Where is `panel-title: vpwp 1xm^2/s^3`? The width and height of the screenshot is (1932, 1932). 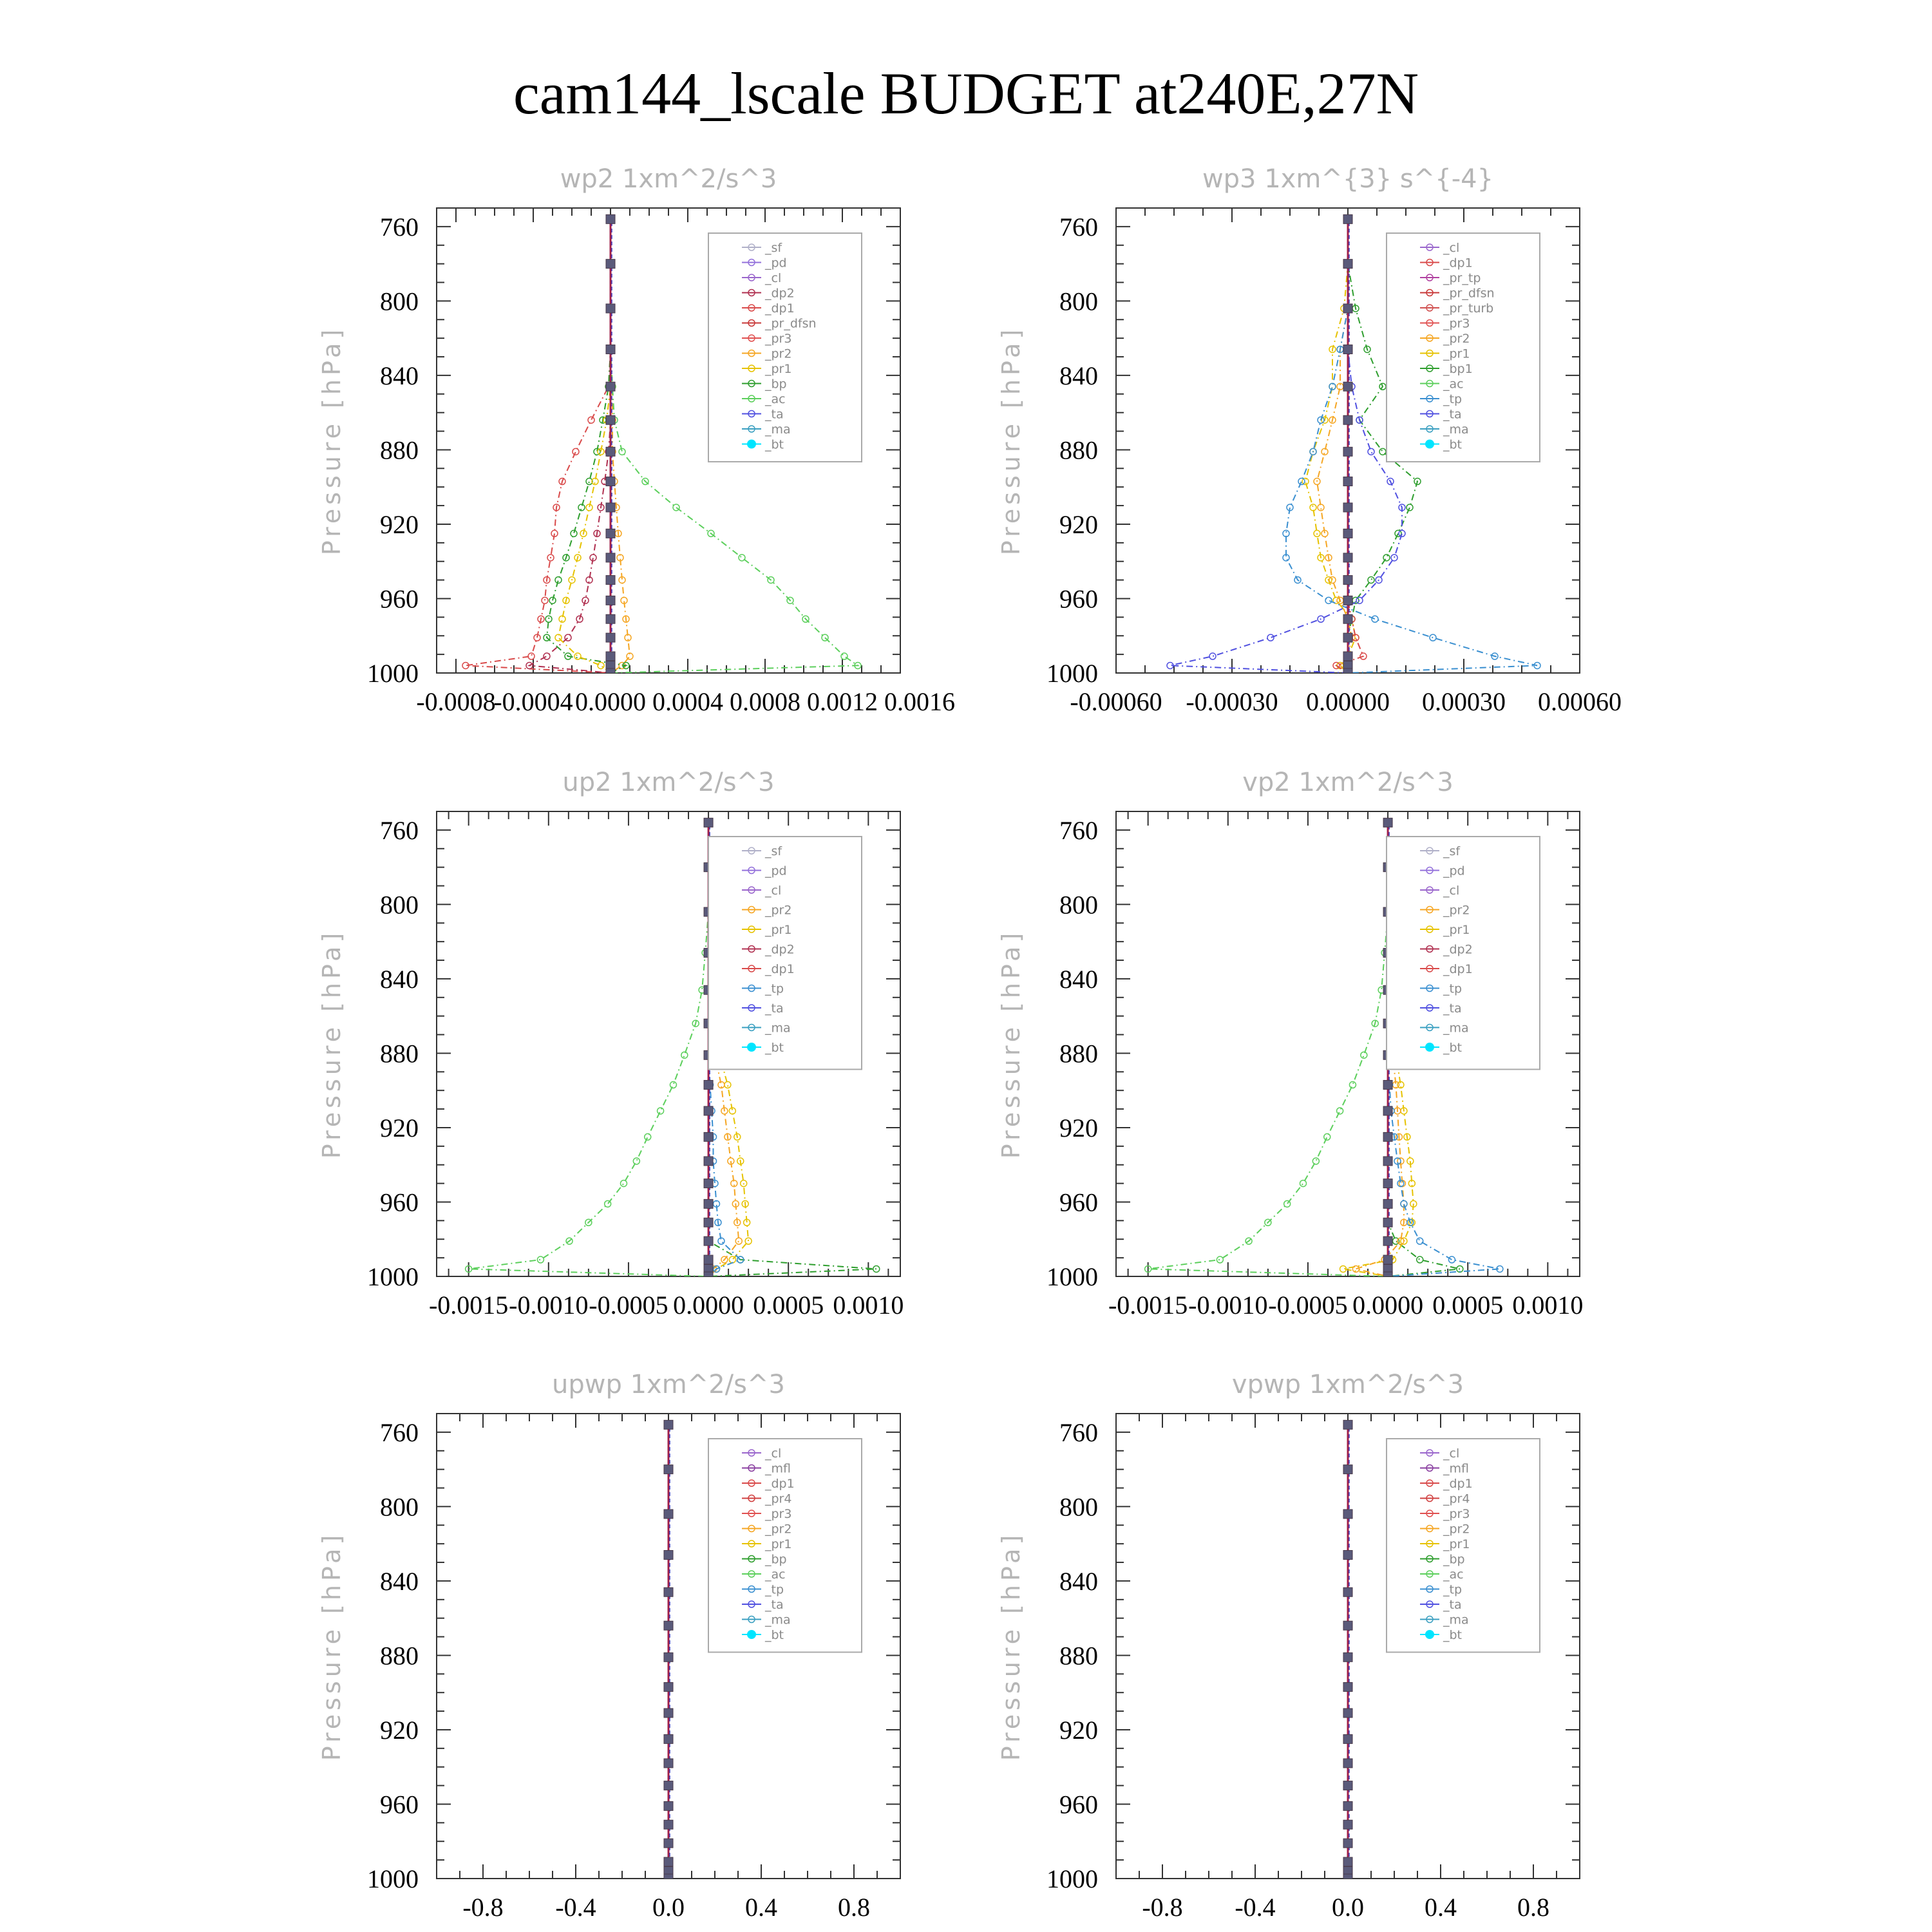 panel-title: vpwp 1xm^2/s^3 is located at coordinates (1348, 1384).